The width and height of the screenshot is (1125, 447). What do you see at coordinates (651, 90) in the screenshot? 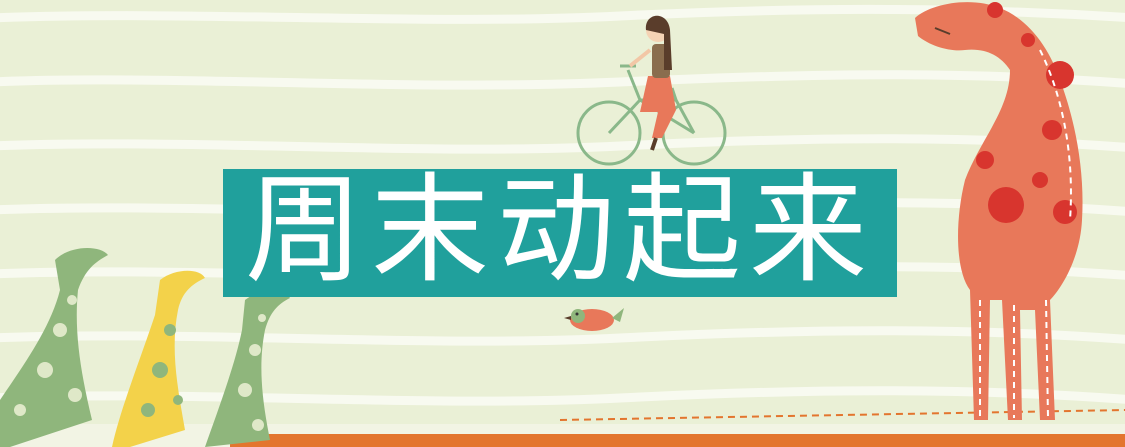
I see `cyclist-girl-icon` at bounding box center [651, 90].